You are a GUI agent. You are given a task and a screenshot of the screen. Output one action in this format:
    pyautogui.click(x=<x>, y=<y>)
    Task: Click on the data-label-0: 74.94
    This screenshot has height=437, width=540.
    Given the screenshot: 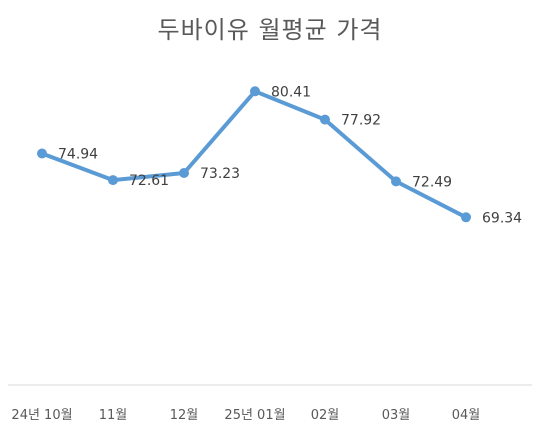 What is the action you would take?
    pyautogui.click(x=78, y=155)
    